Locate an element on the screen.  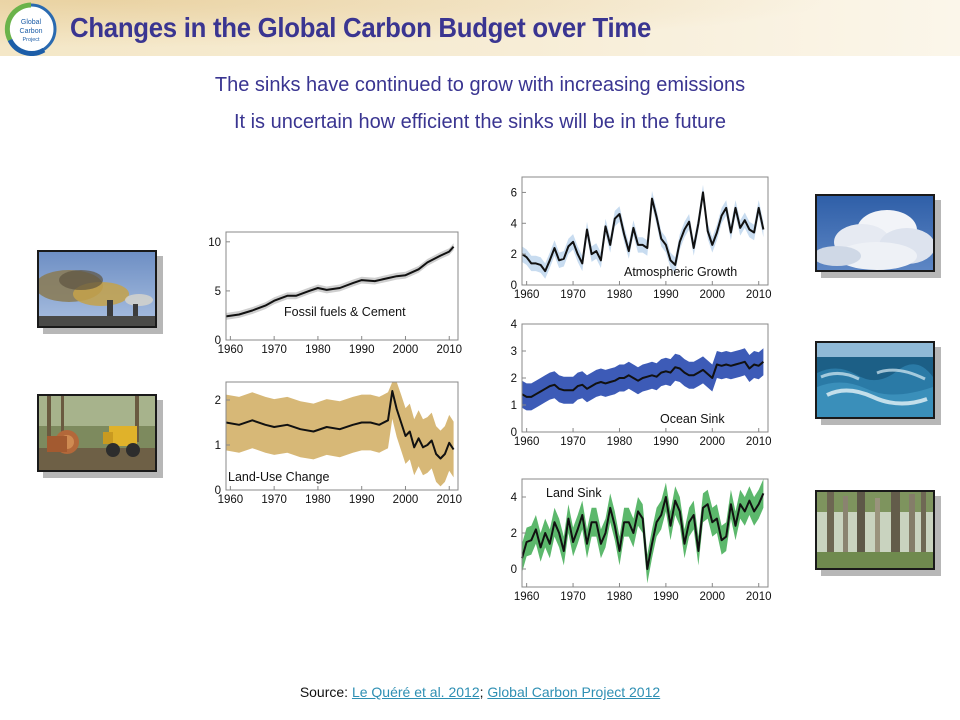
landuse-ytick-label: 0 is located at coordinates (218, 491).